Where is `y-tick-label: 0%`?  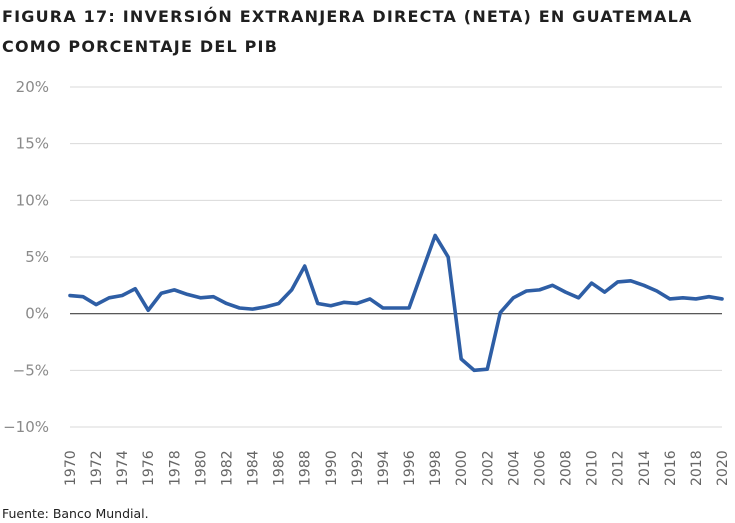
y-tick-label: 0% is located at coordinates (37, 314).